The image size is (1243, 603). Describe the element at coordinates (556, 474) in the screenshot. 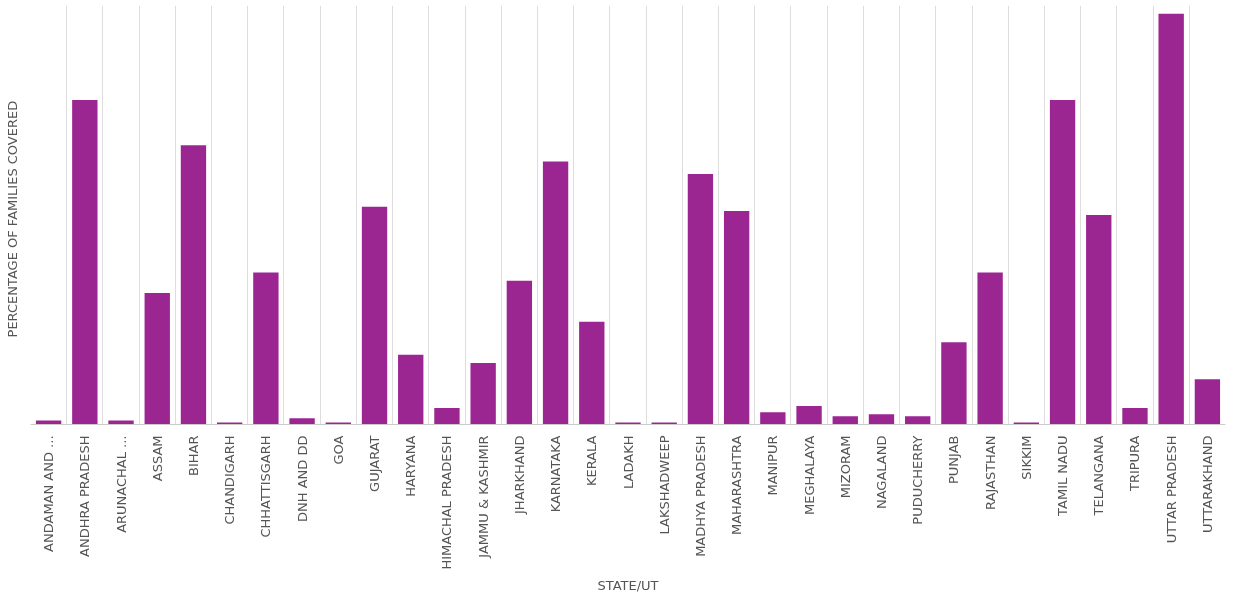

I see `x-tick-label: KARNATAKA` at that location.